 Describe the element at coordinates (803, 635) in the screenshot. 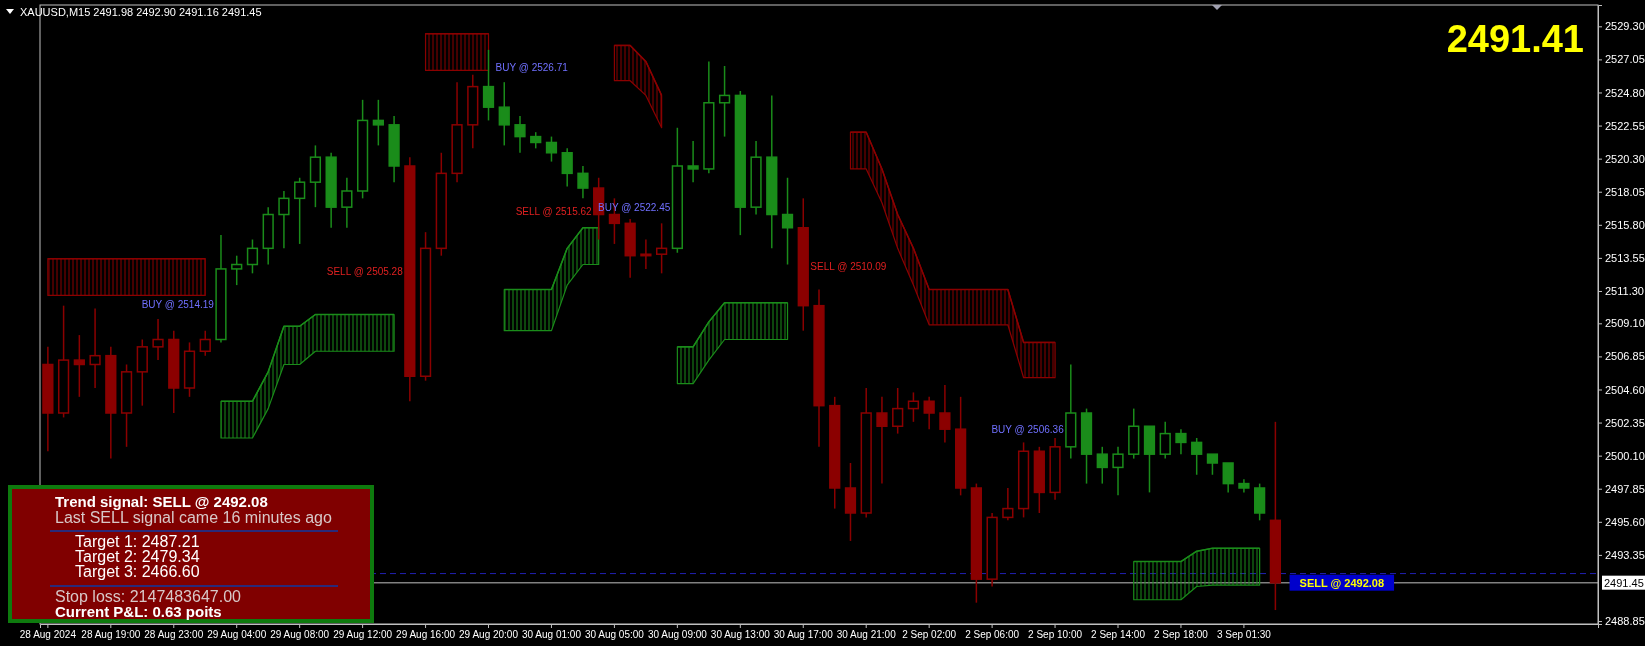

I see `x-tick-label: 30 Aug 17:00` at that location.